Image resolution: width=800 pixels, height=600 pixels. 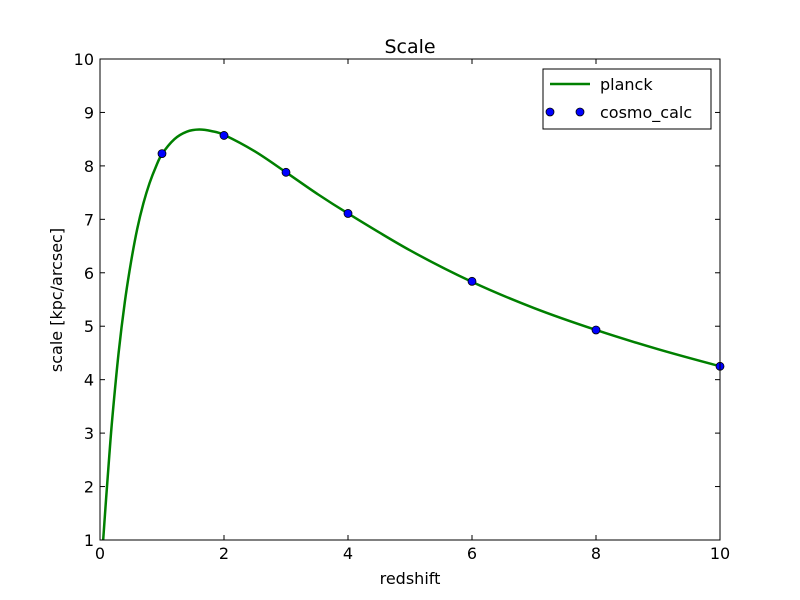 I want to click on legend-marker-cosmo-left, so click(x=550, y=112).